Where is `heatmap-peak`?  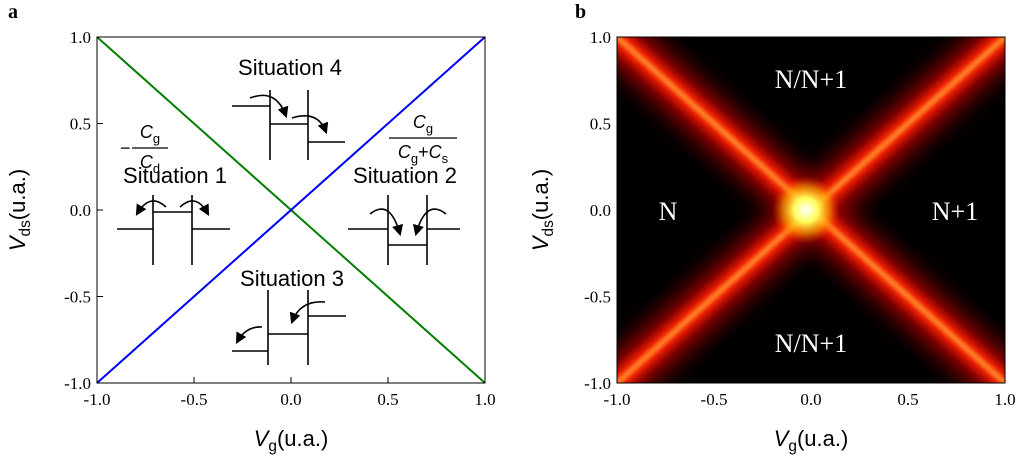
heatmap-peak is located at coordinates (806, 210).